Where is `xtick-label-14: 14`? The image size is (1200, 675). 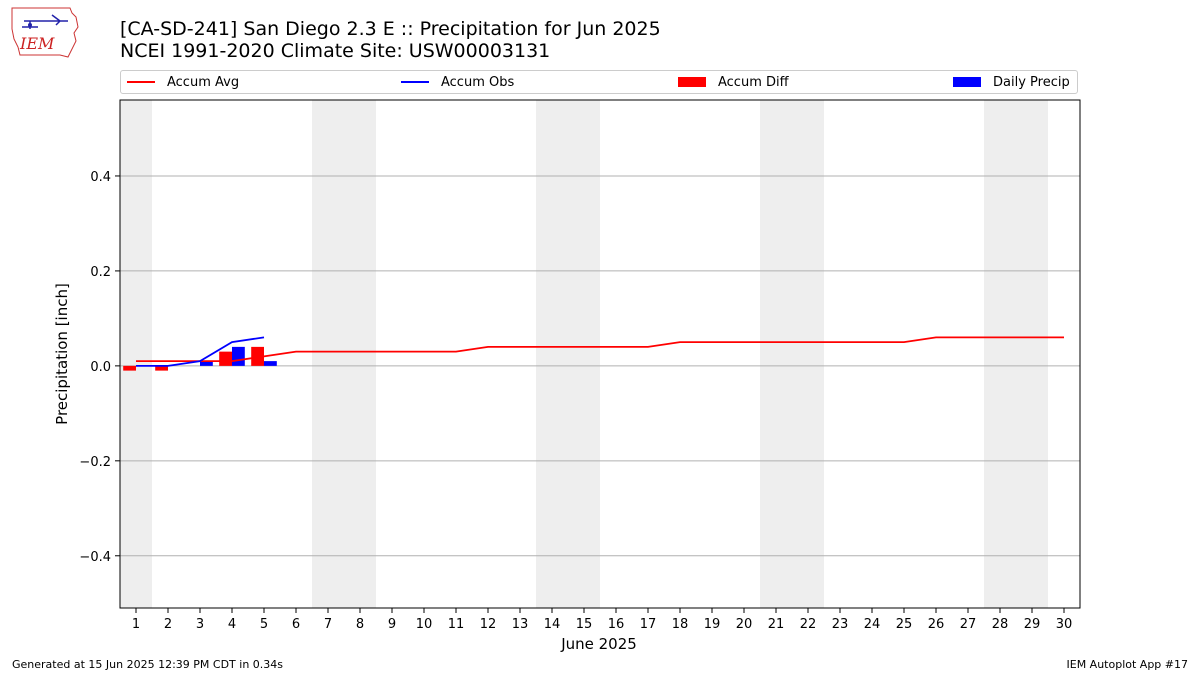
xtick-label-14: 14 is located at coordinates (552, 624).